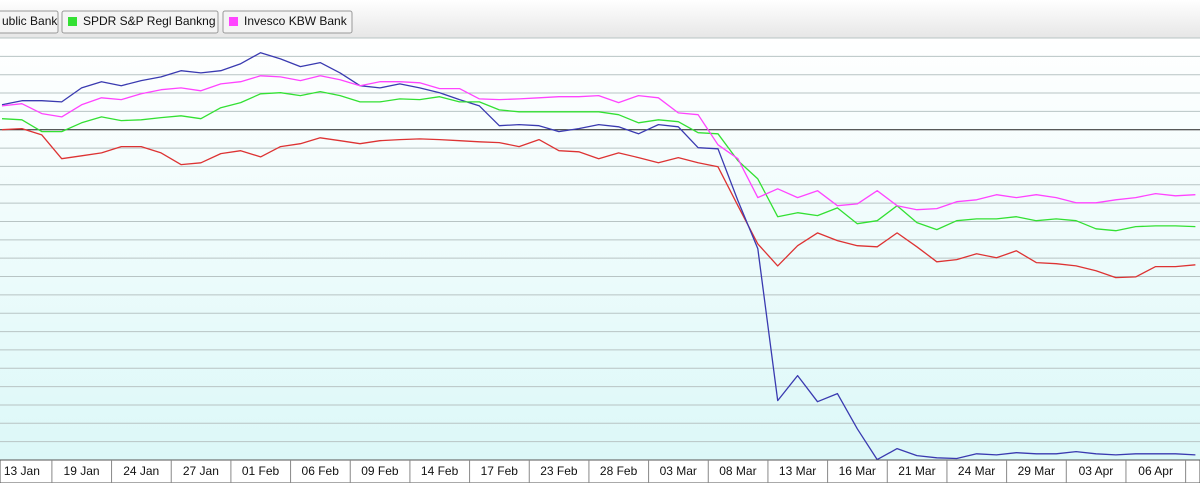  I want to click on x-tick-label: 03 Apr, so click(1096, 471).